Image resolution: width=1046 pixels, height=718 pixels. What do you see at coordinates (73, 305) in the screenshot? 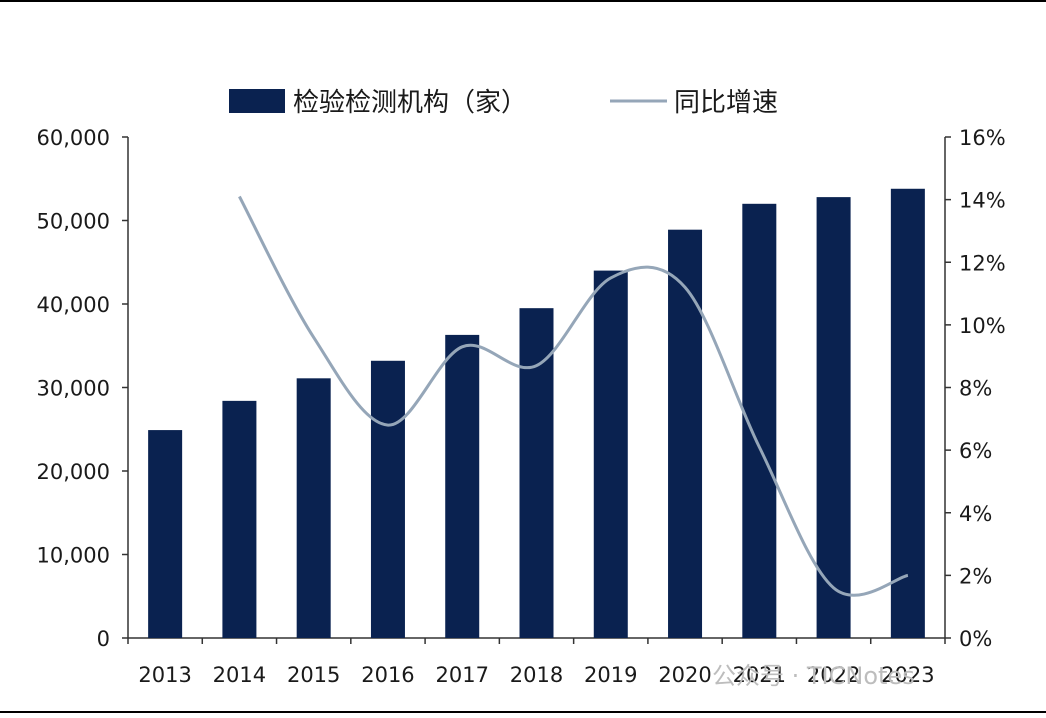
I see `left-tick-label: 40,000` at bounding box center [73, 305].